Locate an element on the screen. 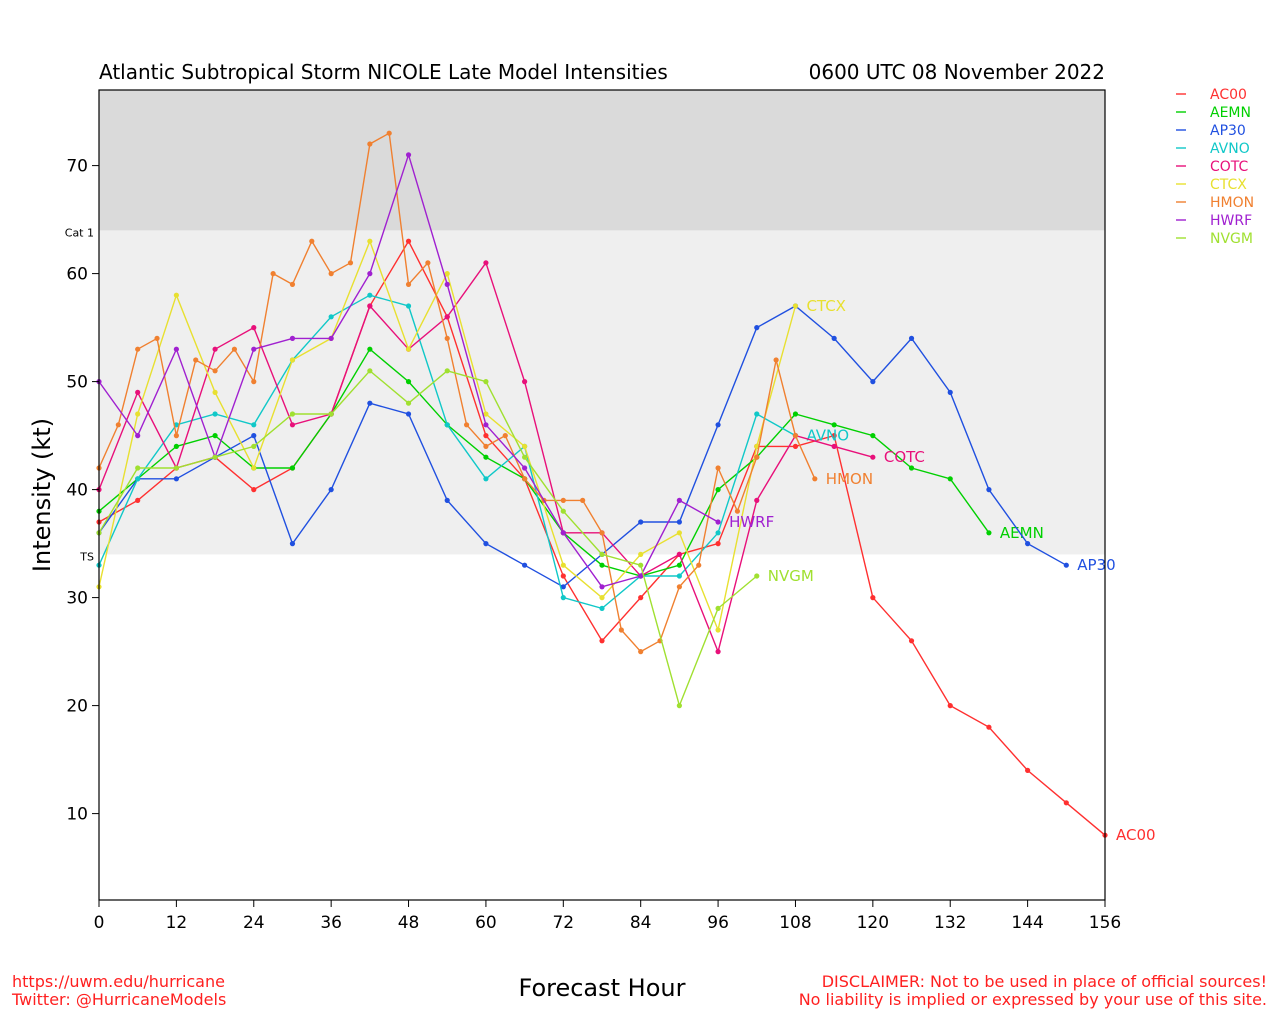  x-tick-label: 72 is located at coordinates (563, 923).